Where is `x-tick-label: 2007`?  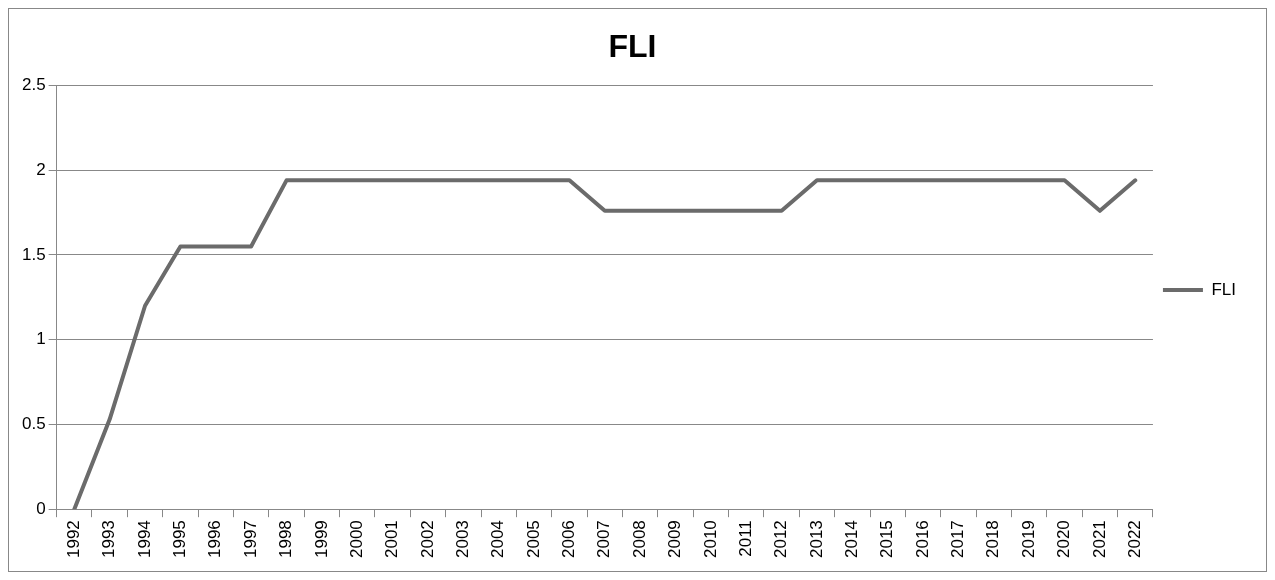 x-tick-label: 2007 is located at coordinates (604, 539).